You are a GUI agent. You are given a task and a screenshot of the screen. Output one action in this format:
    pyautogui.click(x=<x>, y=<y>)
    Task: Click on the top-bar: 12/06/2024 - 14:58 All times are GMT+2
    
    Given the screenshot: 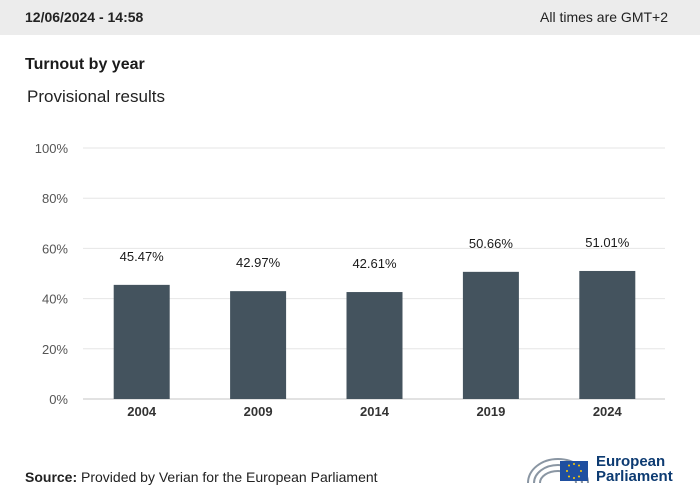 What is the action you would take?
    pyautogui.click(x=350, y=17)
    